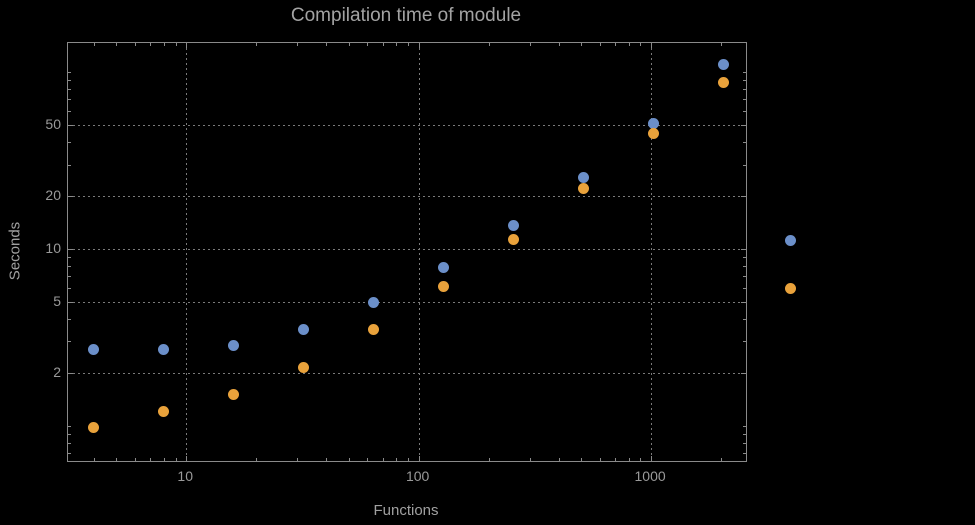  What do you see at coordinates (406, 15) in the screenshot?
I see `chart-title: Compilation time of module` at bounding box center [406, 15].